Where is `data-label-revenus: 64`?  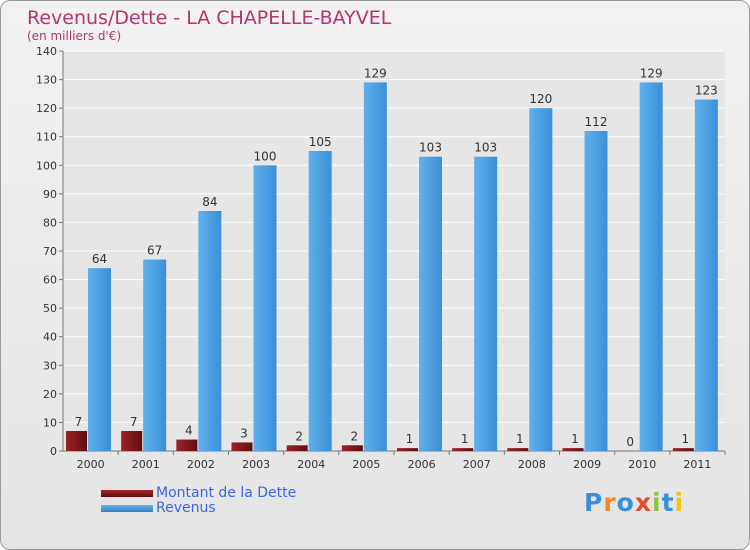
data-label-revenus: 64 is located at coordinates (99, 259).